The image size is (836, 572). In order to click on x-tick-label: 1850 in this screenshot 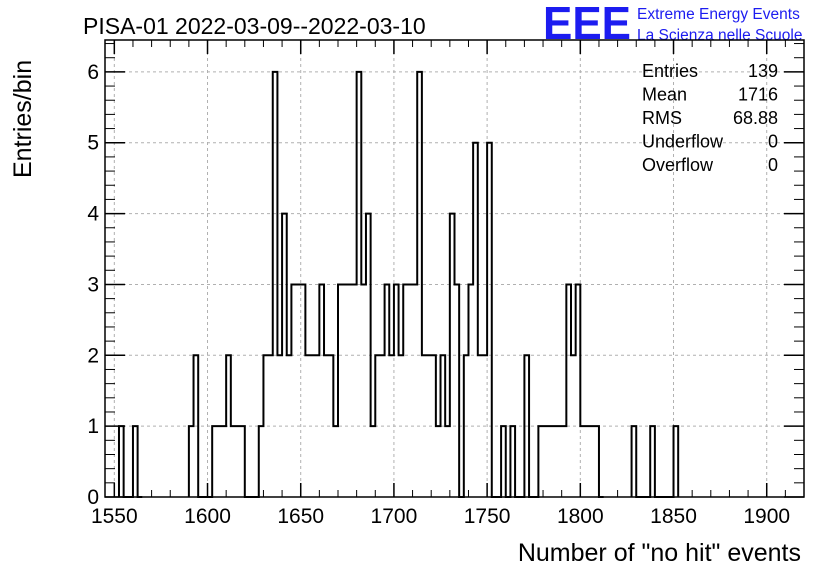, I will do `click(673, 516)`.